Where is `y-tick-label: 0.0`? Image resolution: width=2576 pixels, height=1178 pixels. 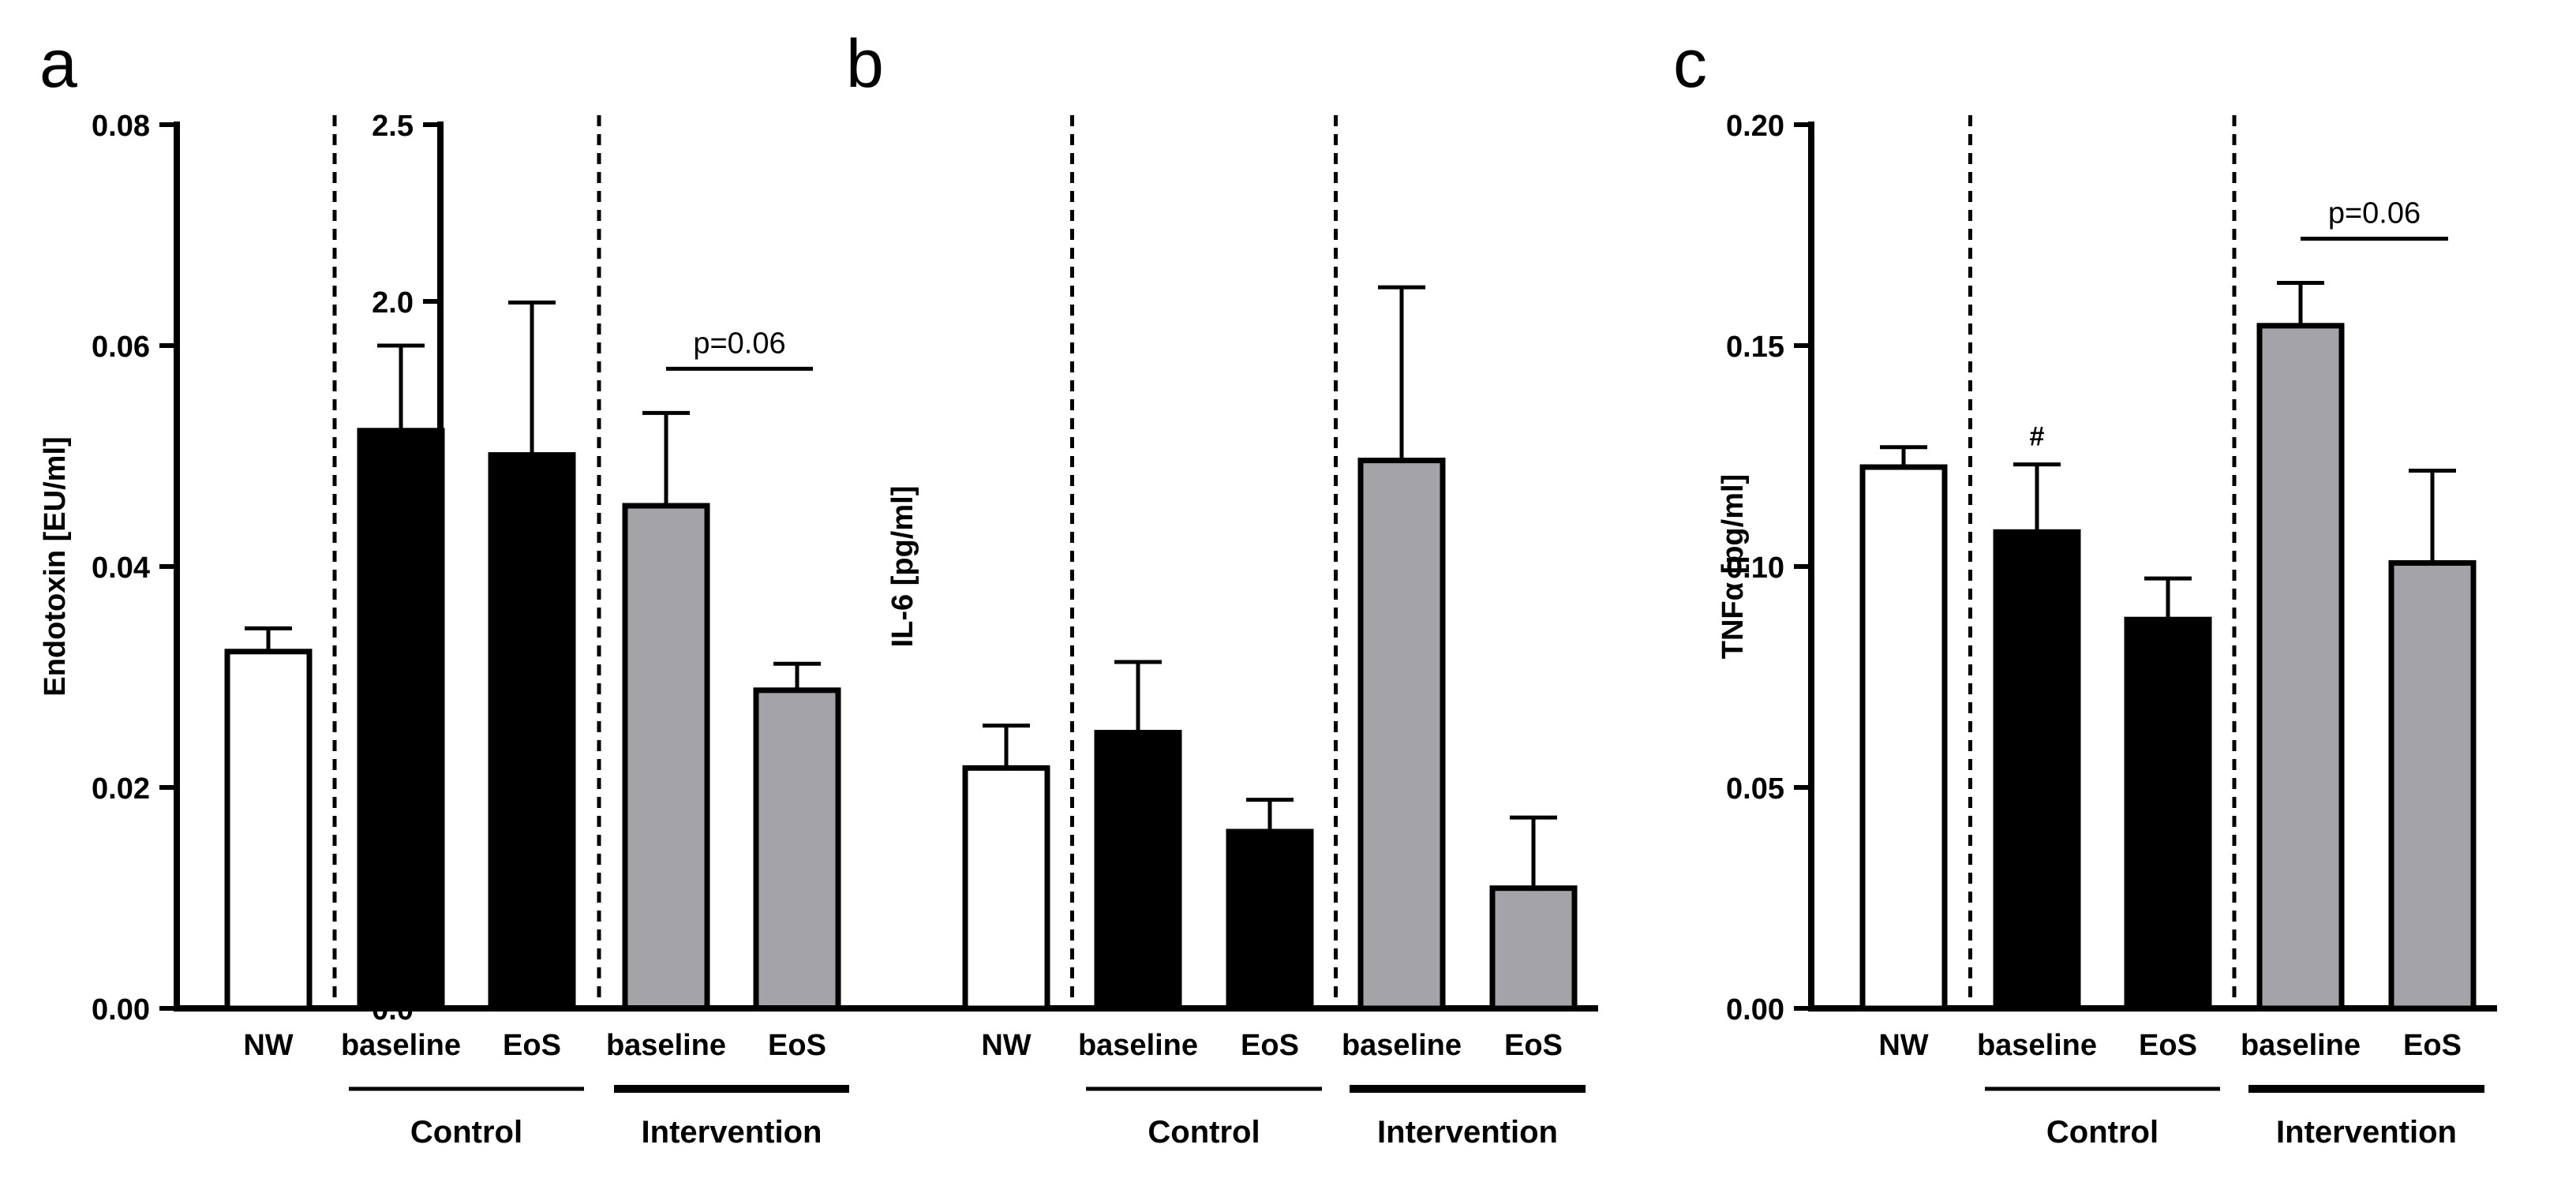 y-tick-label: 0.0 is located at coordinates (393, 1010).